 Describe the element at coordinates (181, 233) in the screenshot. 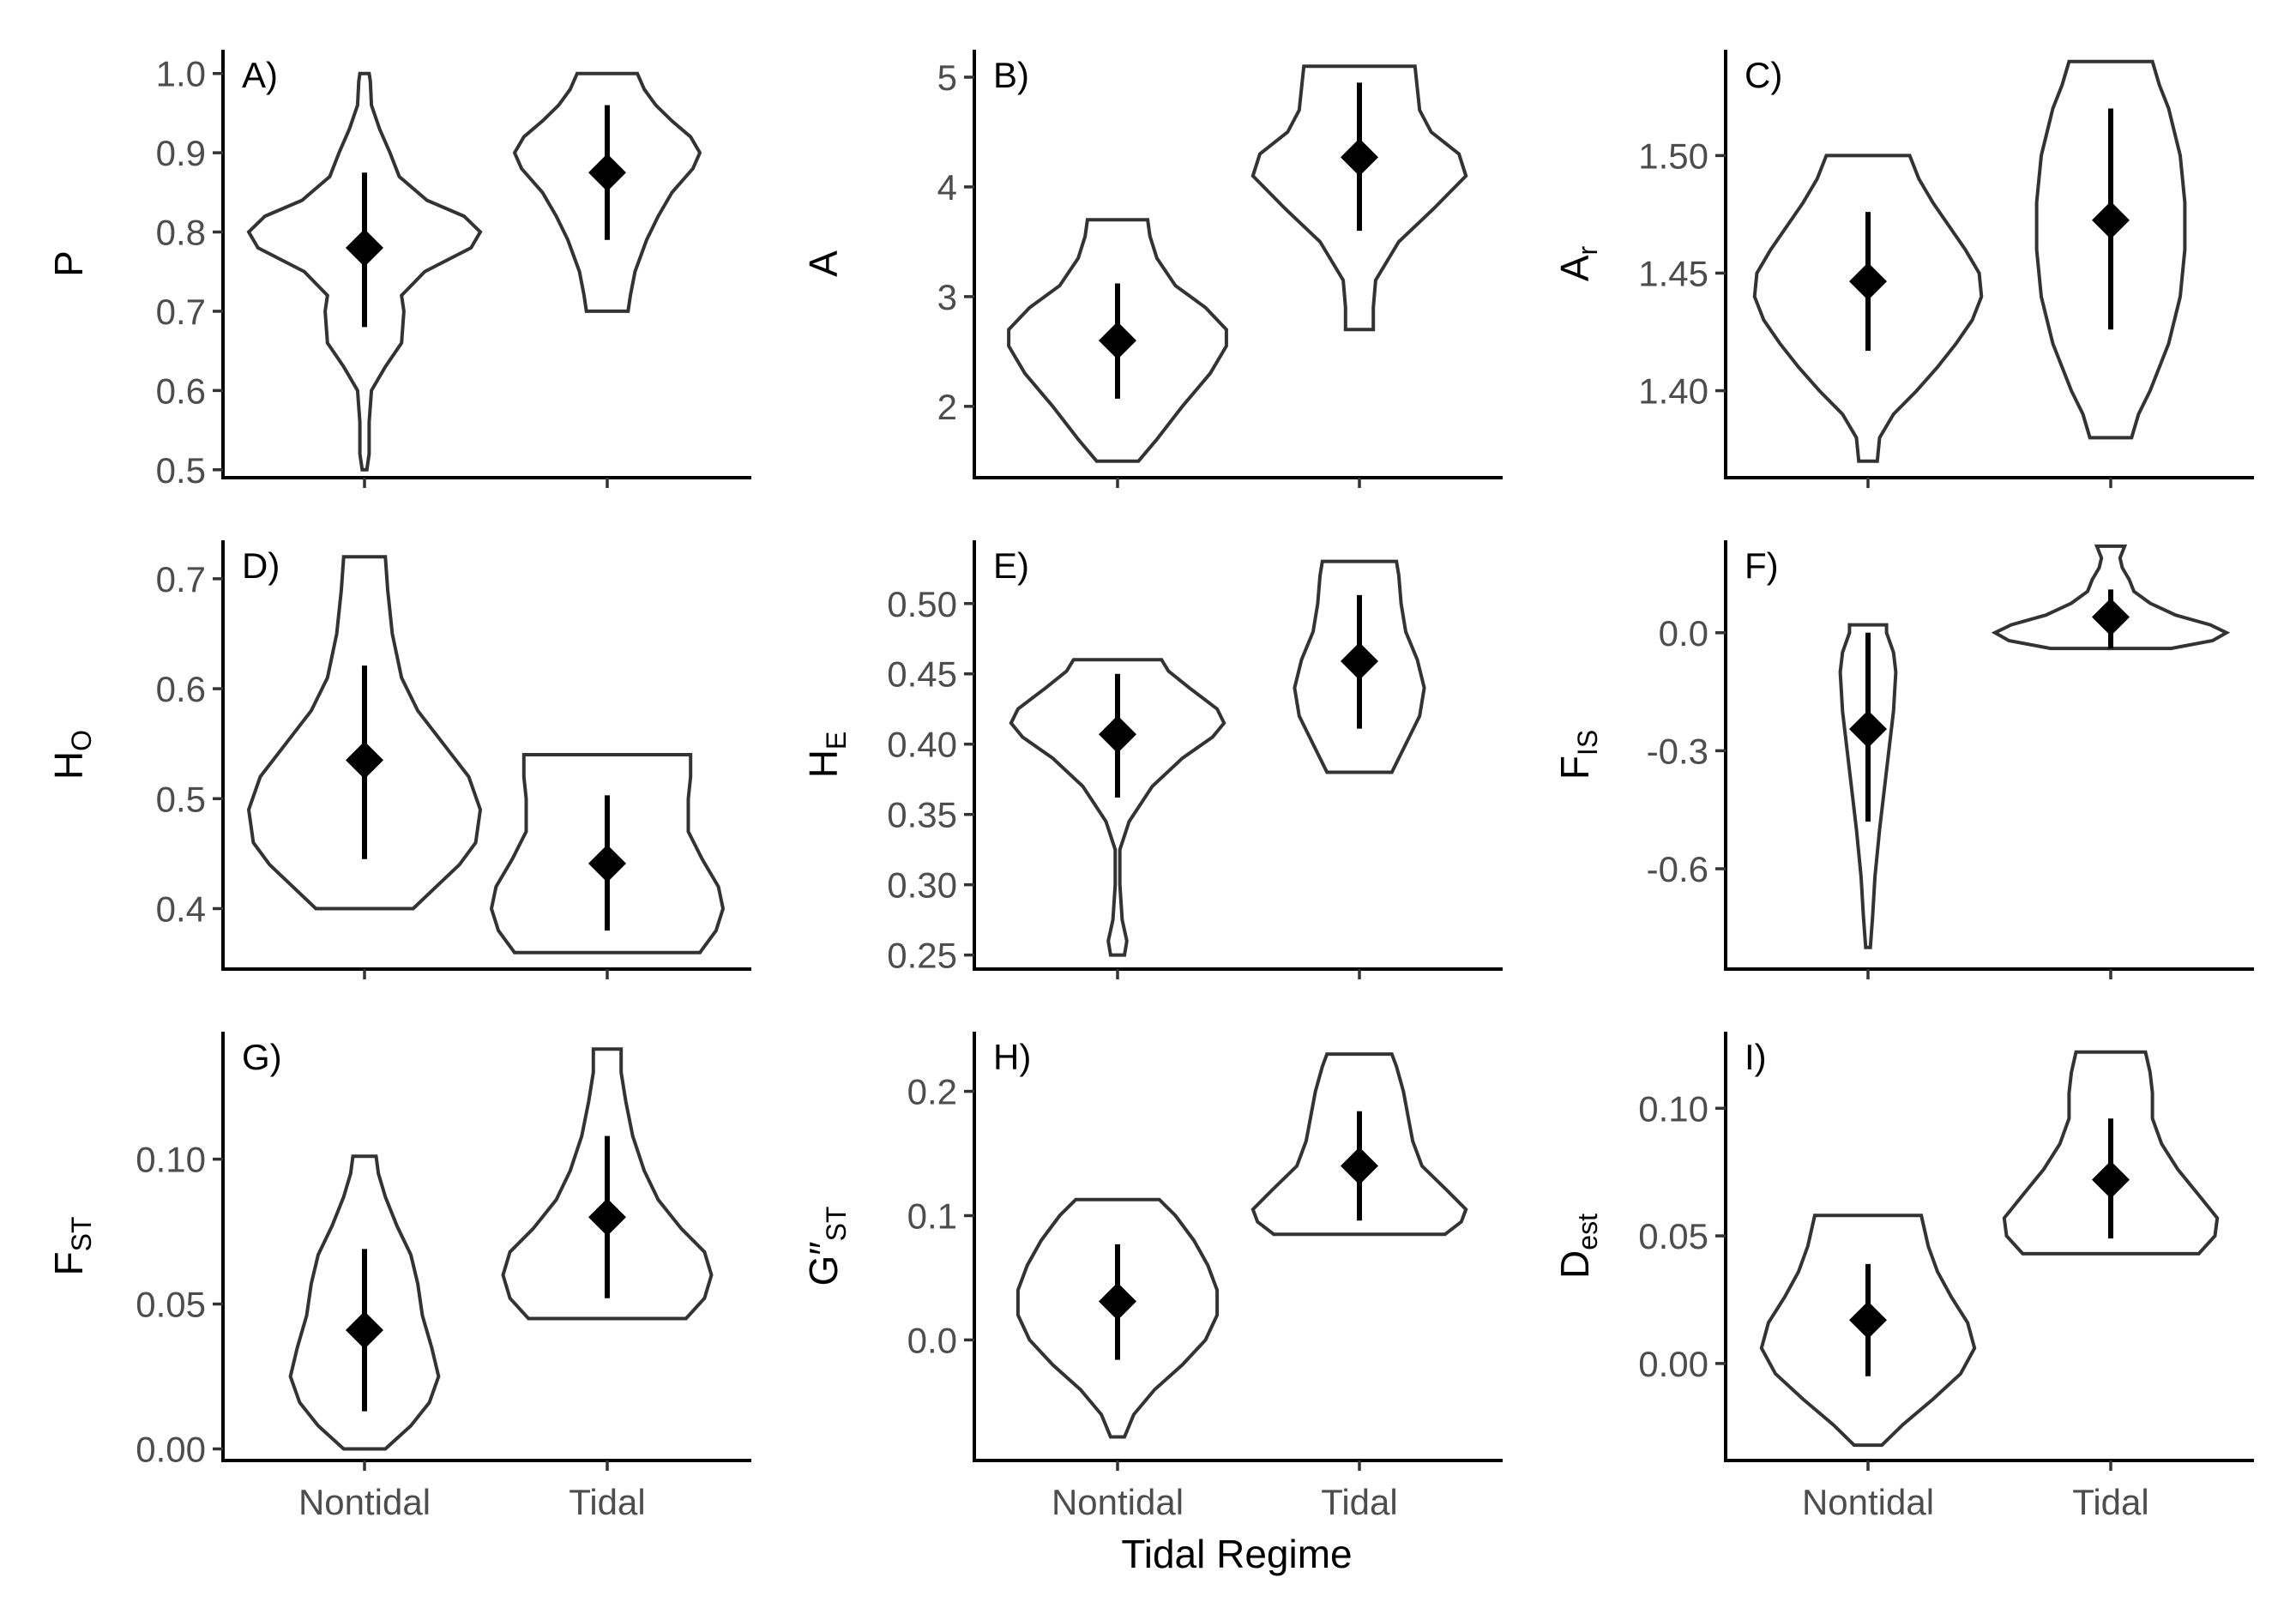

I see `y-tick-label: 0.8` at that location.